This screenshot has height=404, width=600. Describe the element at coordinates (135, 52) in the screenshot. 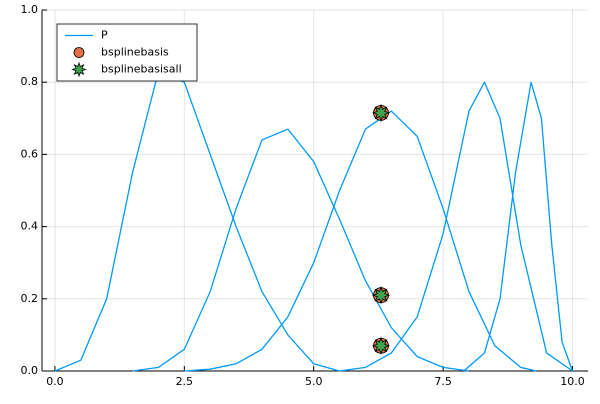

I see `legend-label: bsplinebasis` at that location.